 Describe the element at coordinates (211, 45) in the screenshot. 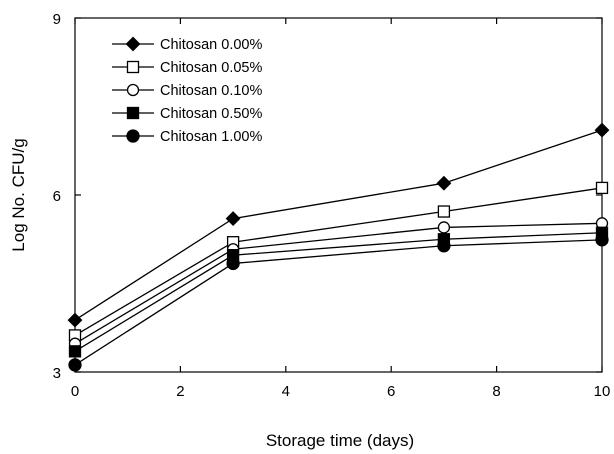

I see `legend-label: Chitosan 0.00%` at that location.